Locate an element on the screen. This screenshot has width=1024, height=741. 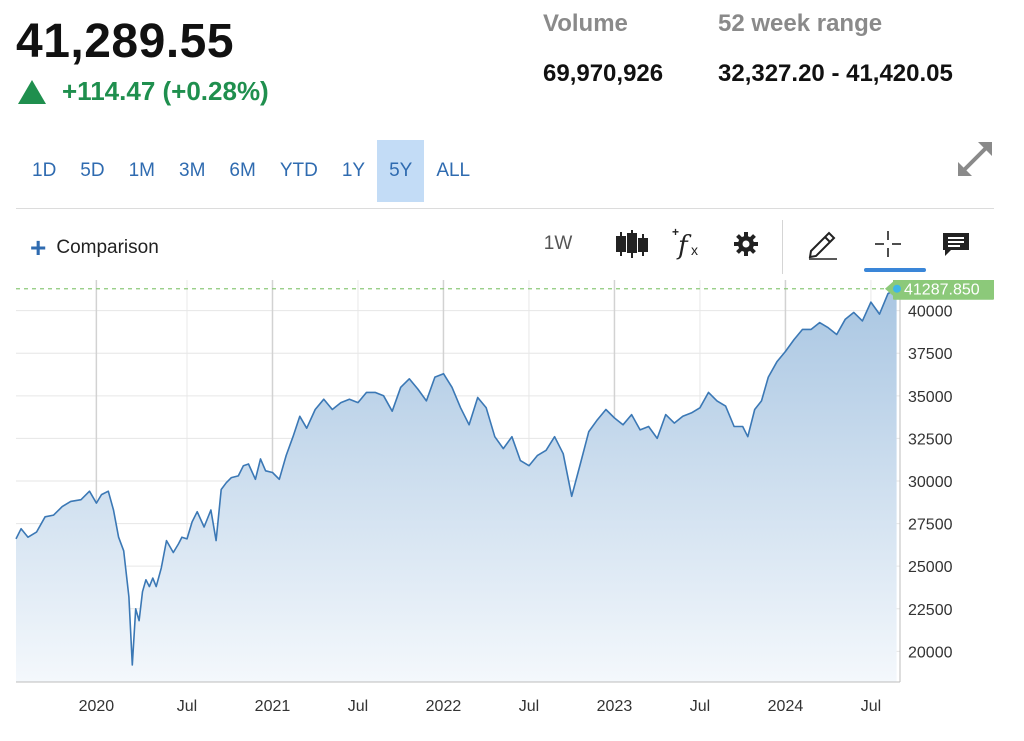
week-range-value: 32,327.20 - 41,420.05 is located at coordinates (835, 73).